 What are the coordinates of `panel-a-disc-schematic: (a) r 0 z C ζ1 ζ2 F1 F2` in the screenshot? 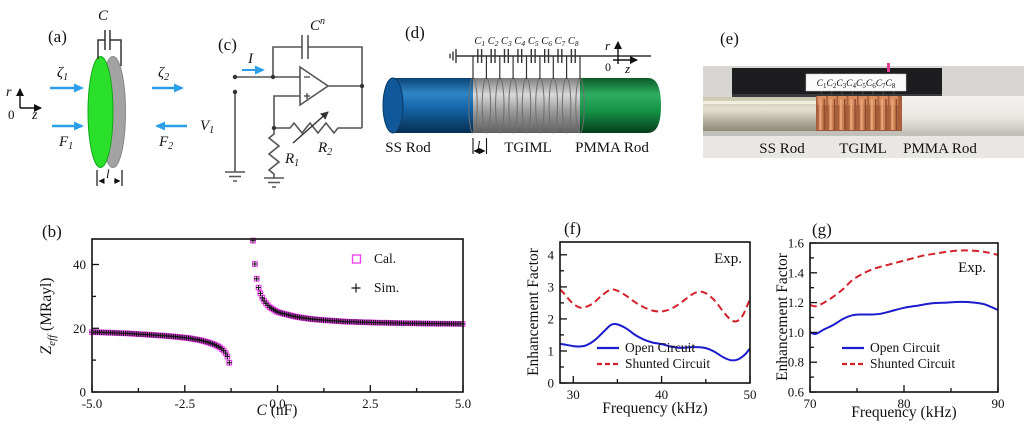 It's located at (96, 97).